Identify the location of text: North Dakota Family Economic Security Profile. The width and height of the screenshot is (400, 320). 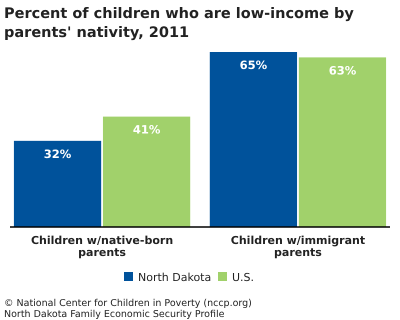
(114, 314).